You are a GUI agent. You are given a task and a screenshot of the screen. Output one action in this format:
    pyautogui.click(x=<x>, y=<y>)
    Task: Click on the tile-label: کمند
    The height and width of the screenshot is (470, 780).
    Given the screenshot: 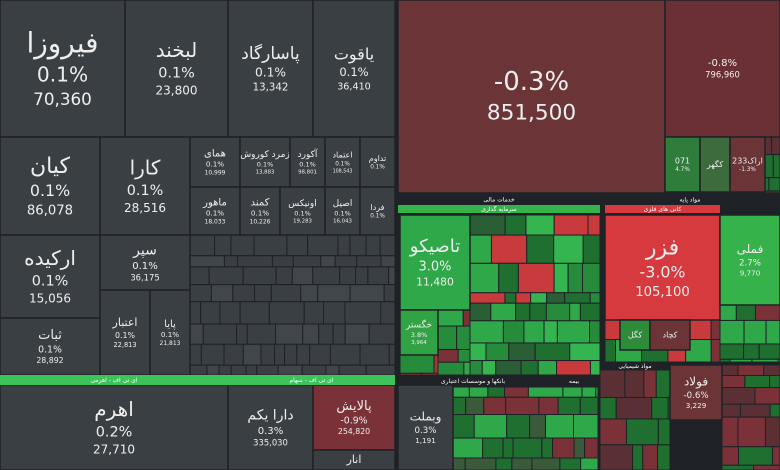 What is the action you would take?
    pyautogui.click(x=260, y=202)
    